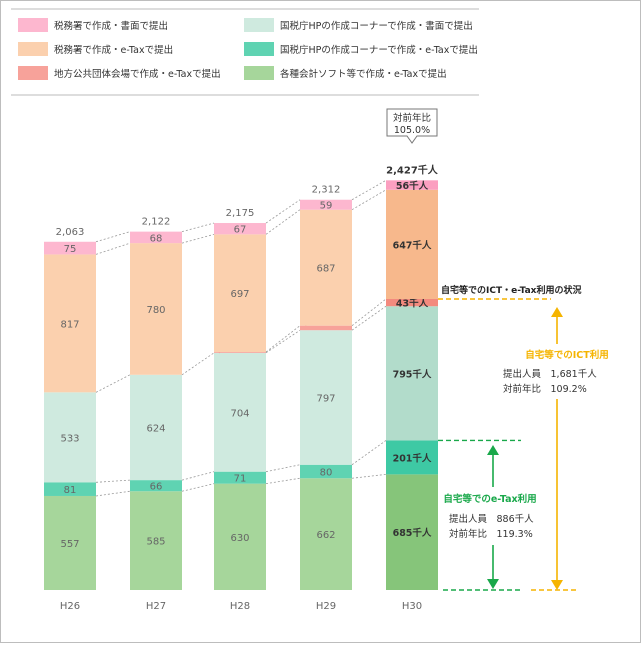 Image resolution: width=641 pixels, height=646 pixels. I want to click on x-tick-label: H30, so click(412, 606).